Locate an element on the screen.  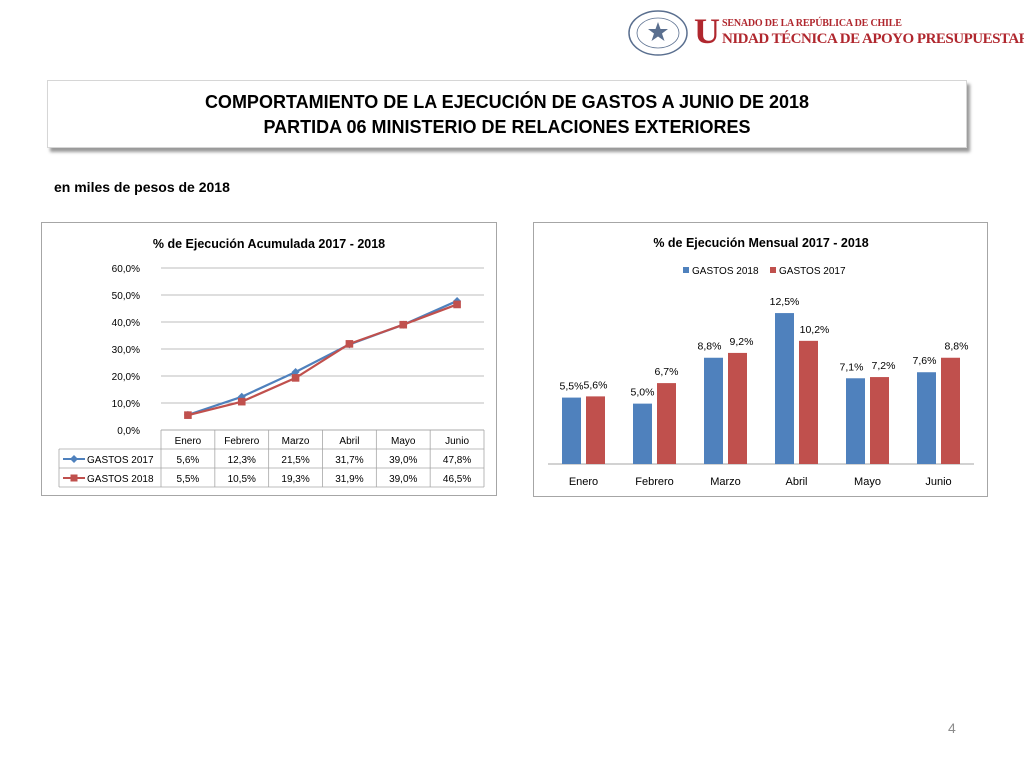
brand-line-2: NIDAD TÉCNICA DE APOYO PRESUPUESTARIO is located at coordinates (873, 39).